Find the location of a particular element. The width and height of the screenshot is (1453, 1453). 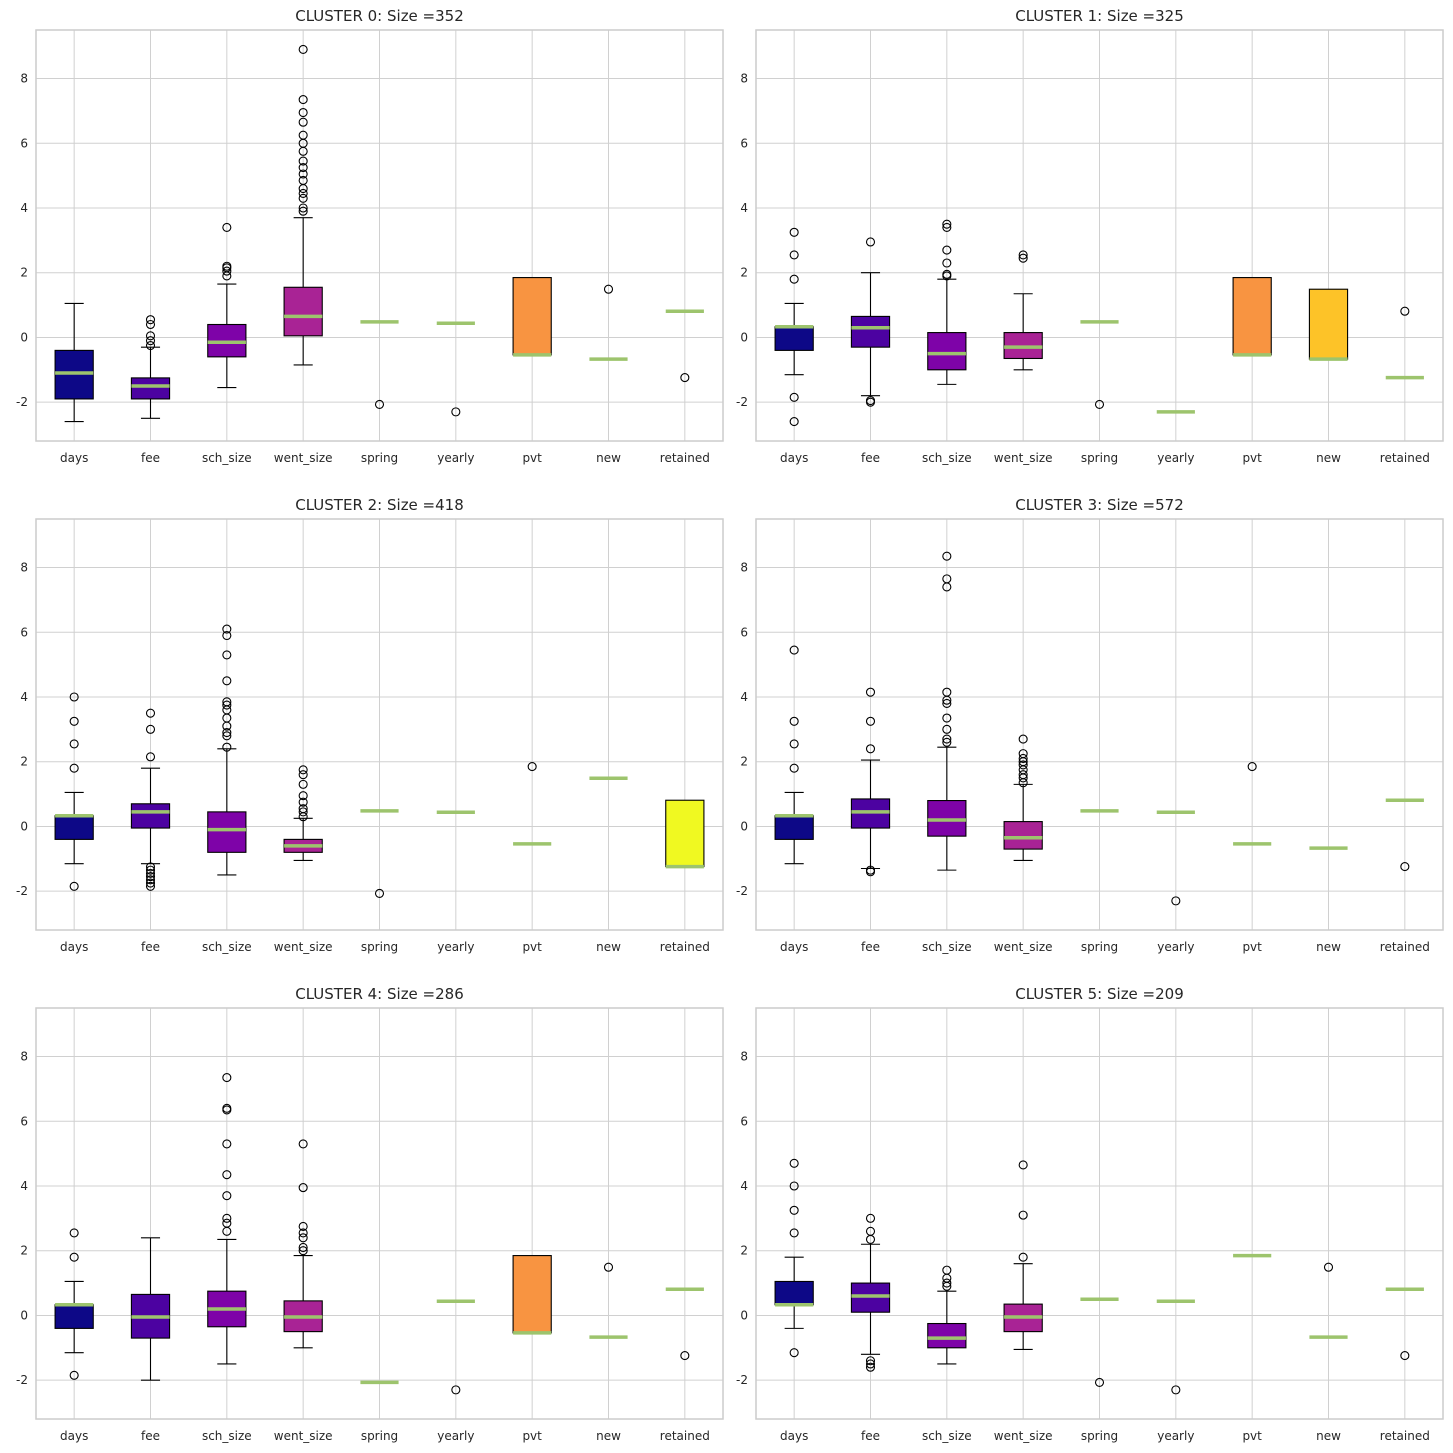

x-tick-label: yearly is located at coordinates (1175, 458).